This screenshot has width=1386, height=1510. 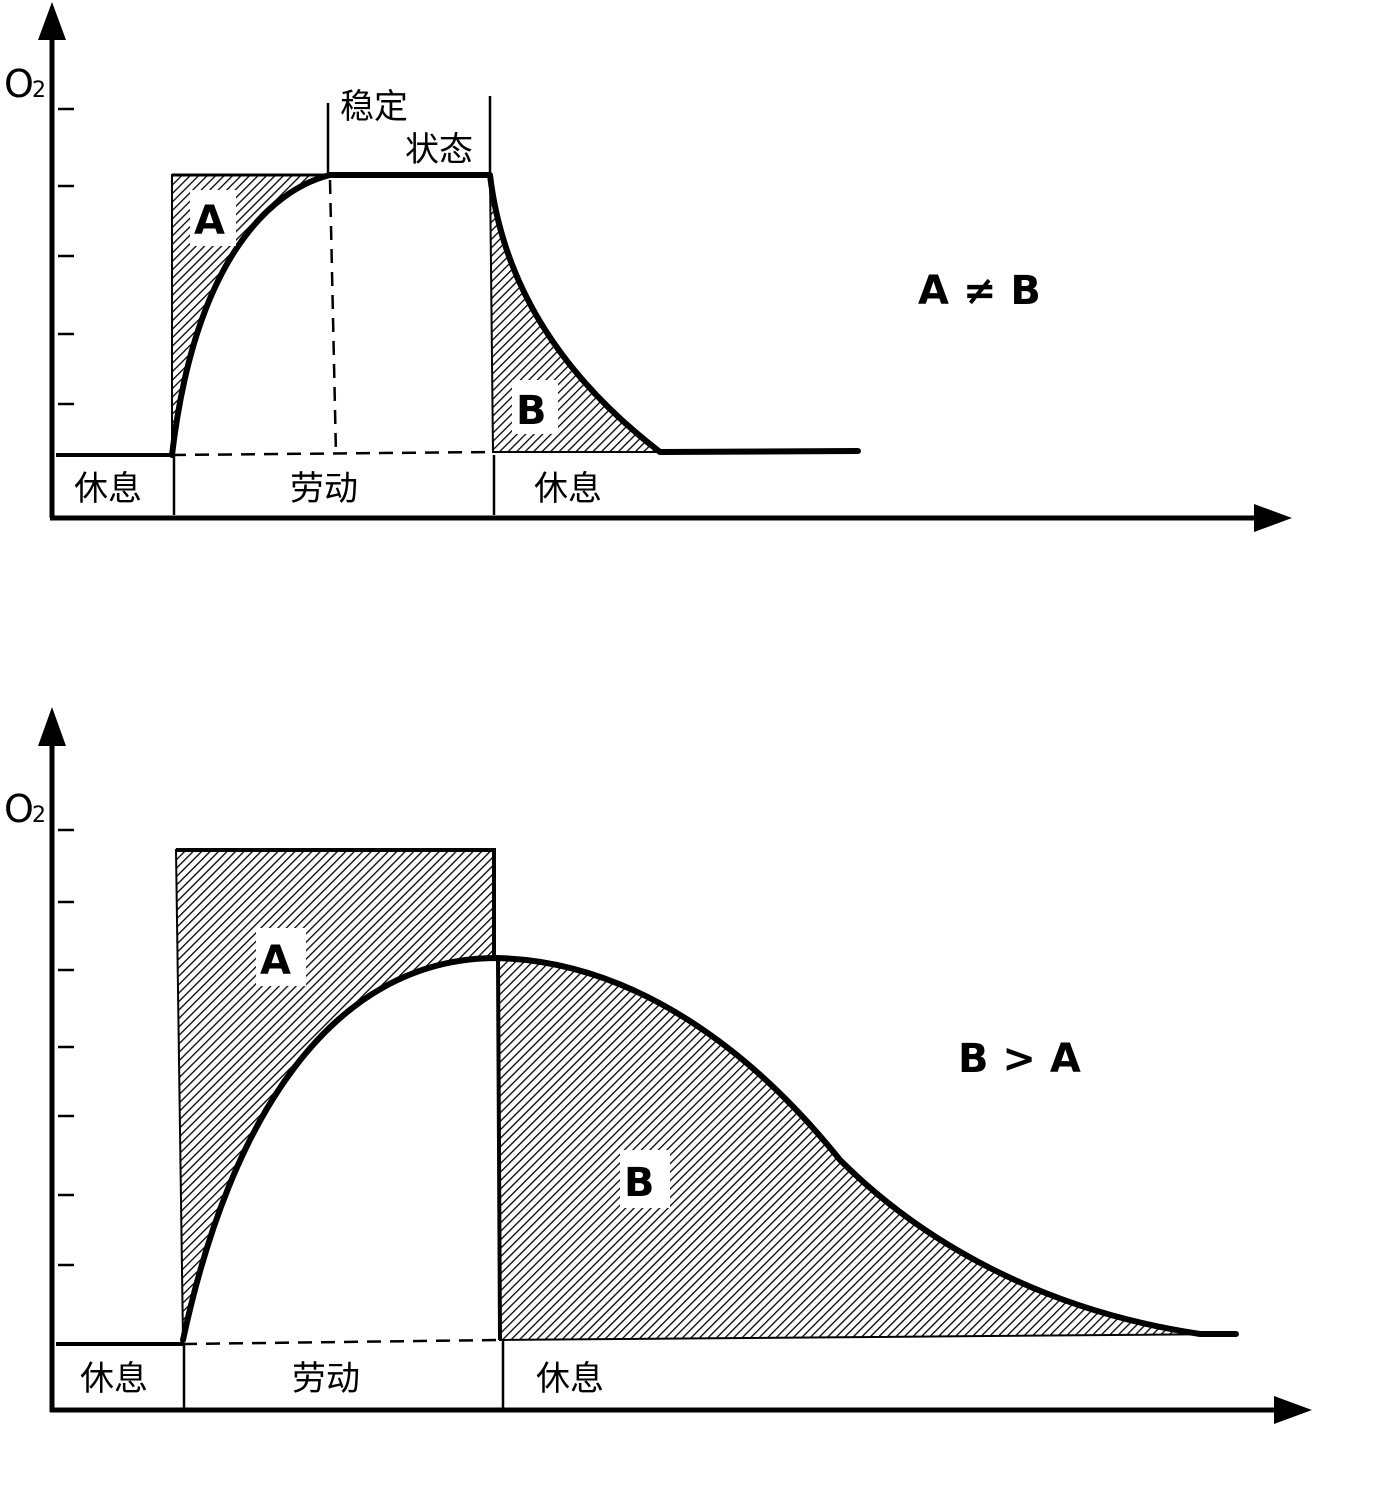 I want to click on top-steady-line1: 稳定, so click(x=374, y=107).